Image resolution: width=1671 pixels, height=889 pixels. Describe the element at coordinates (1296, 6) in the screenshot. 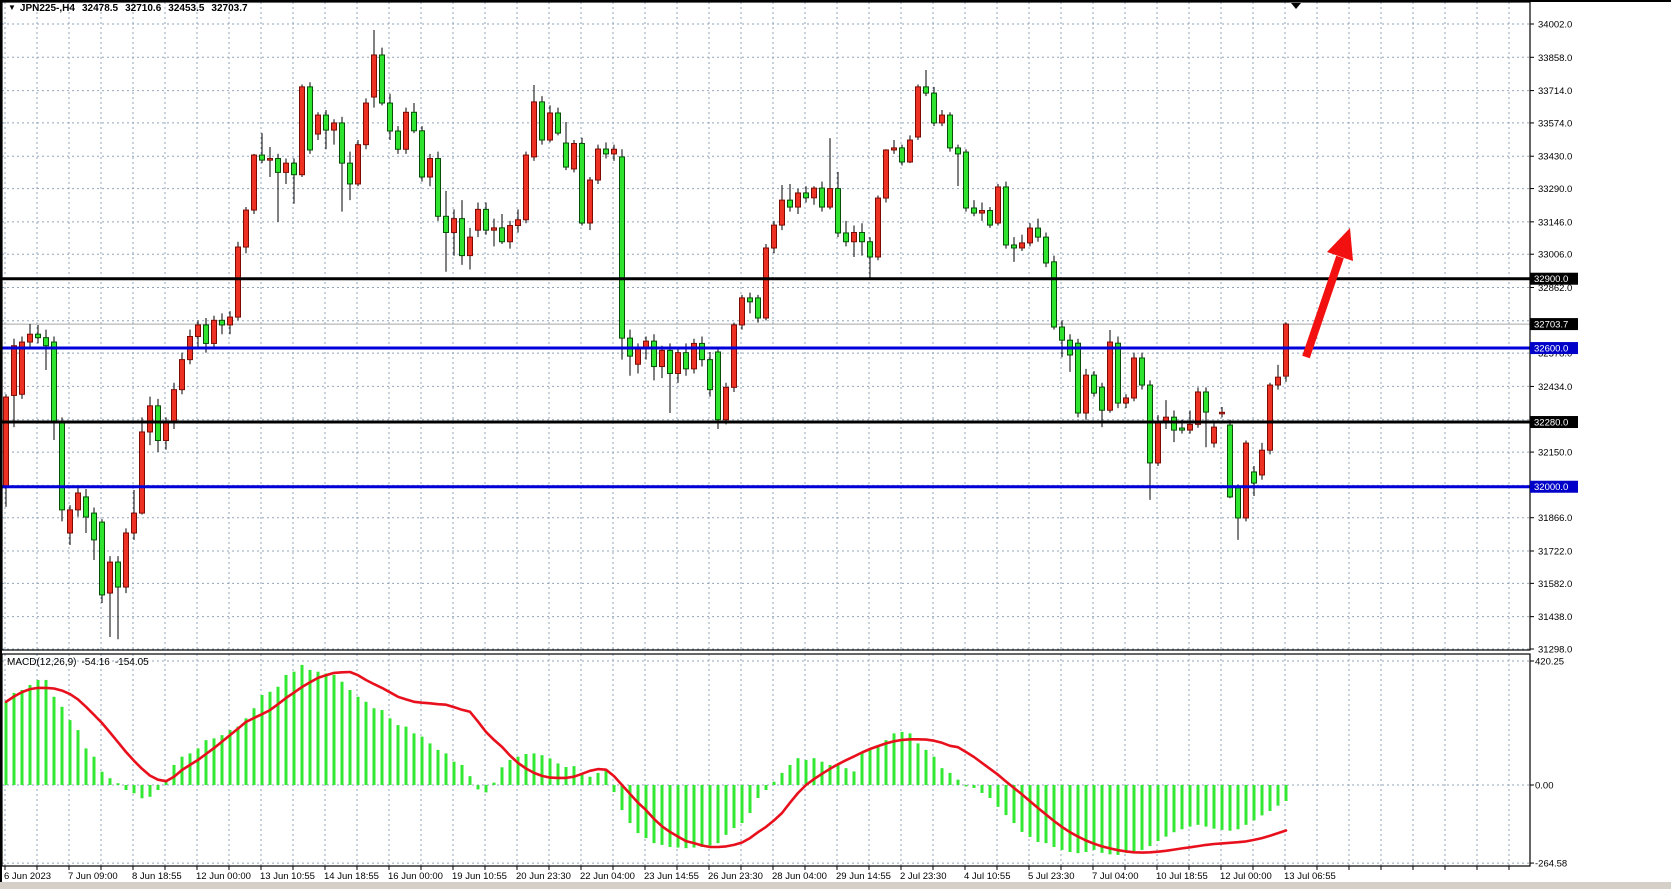

I see `chart-shift-marker-icon` at that location.